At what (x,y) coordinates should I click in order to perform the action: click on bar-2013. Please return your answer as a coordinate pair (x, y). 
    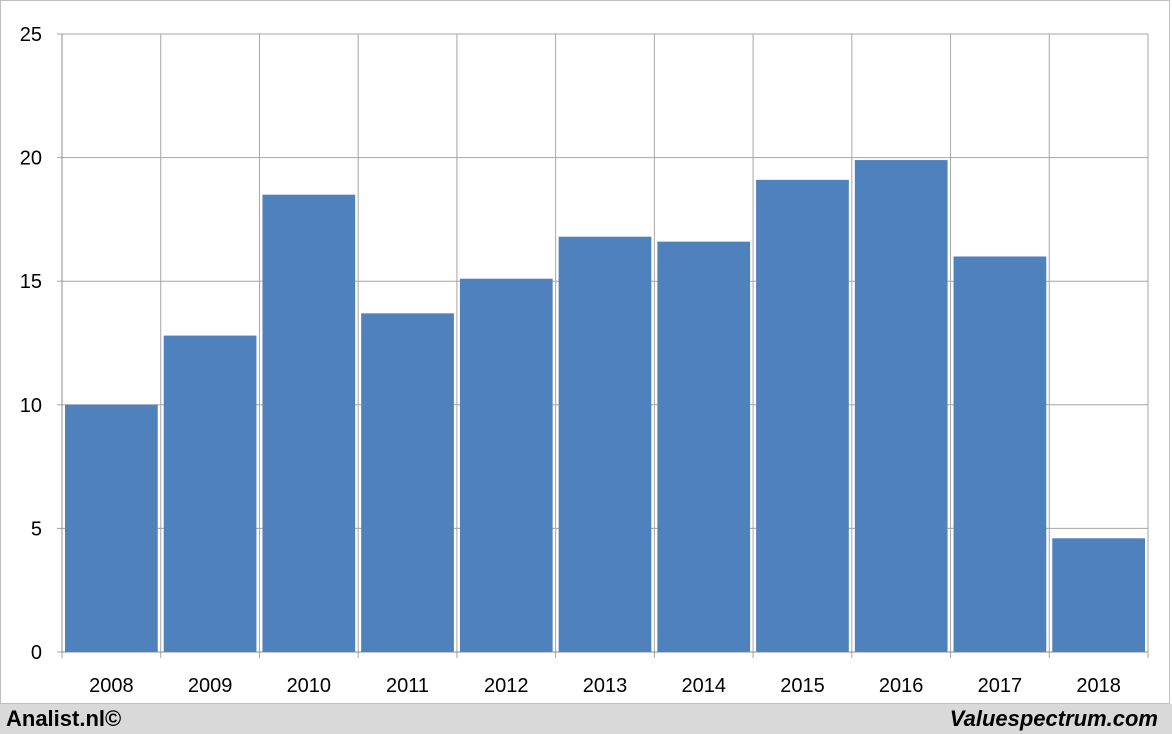
    Looking at the image, I should click on (605, 444).